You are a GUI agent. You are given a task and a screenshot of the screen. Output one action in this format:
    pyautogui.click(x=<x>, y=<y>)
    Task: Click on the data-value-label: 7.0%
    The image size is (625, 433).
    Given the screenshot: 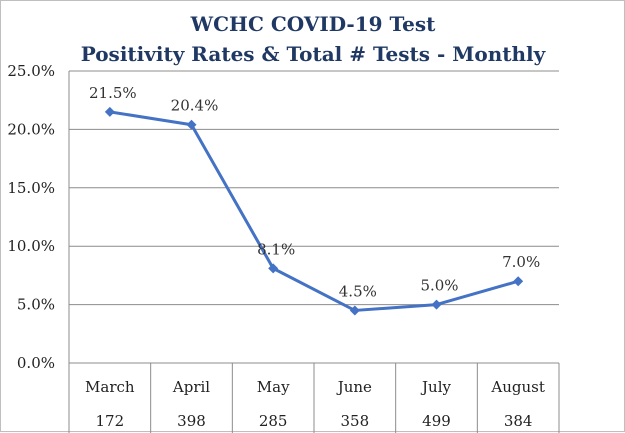 What is the action you would take?
    pyautogui.click(x=521, y=262)
    